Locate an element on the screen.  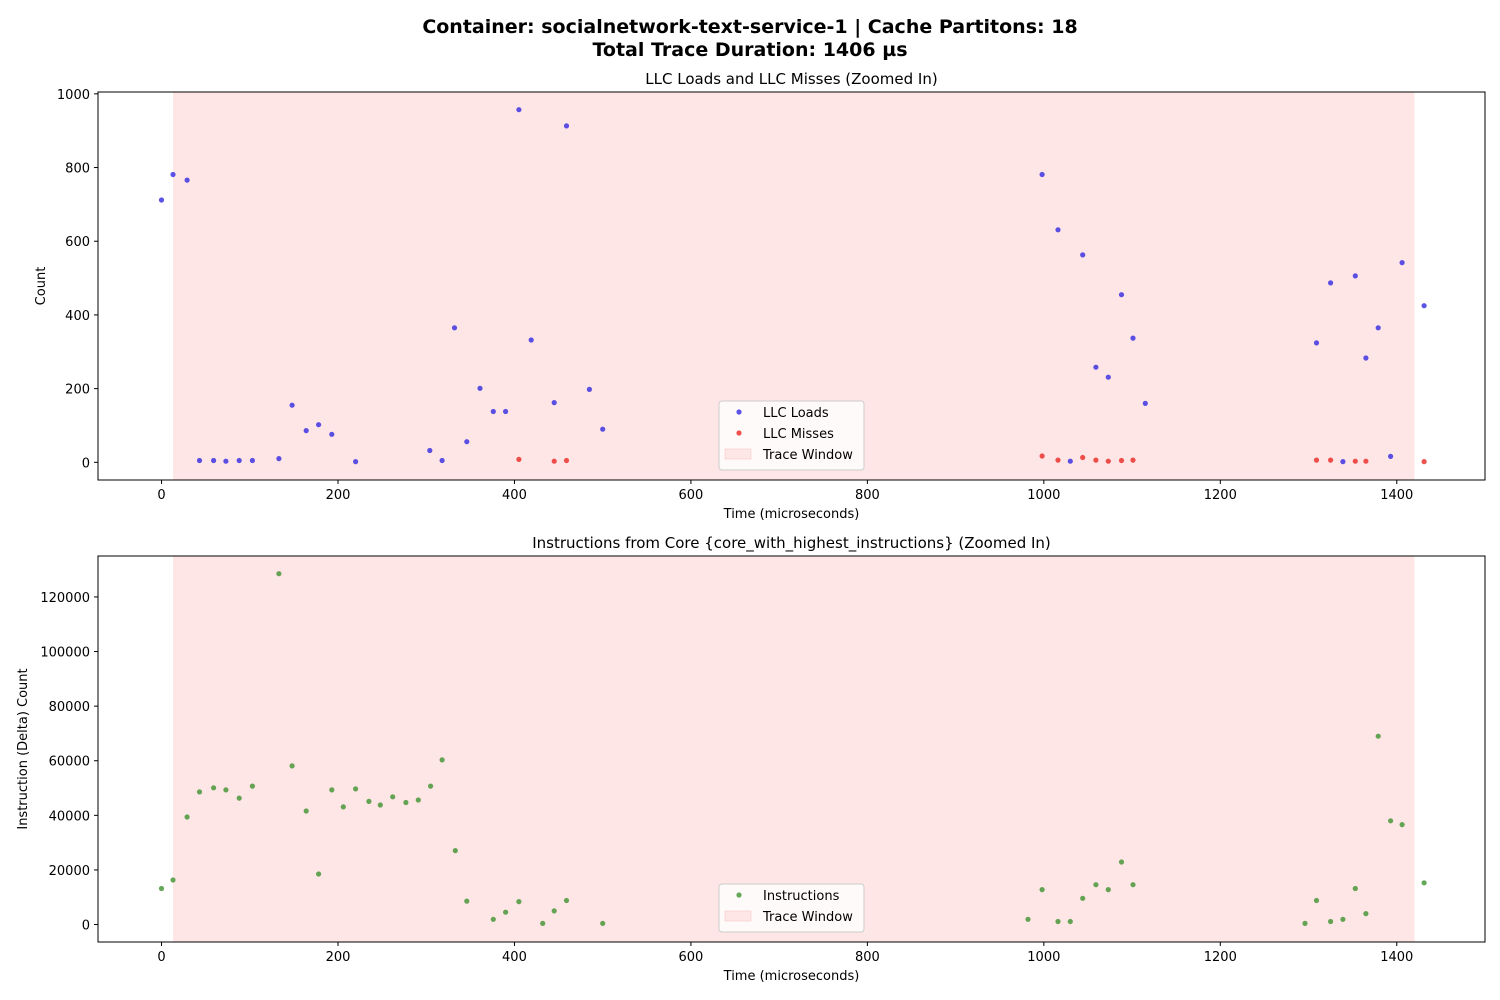
llc-x-axis-label: Time (microseconds) is located at coordinates (791, 514).